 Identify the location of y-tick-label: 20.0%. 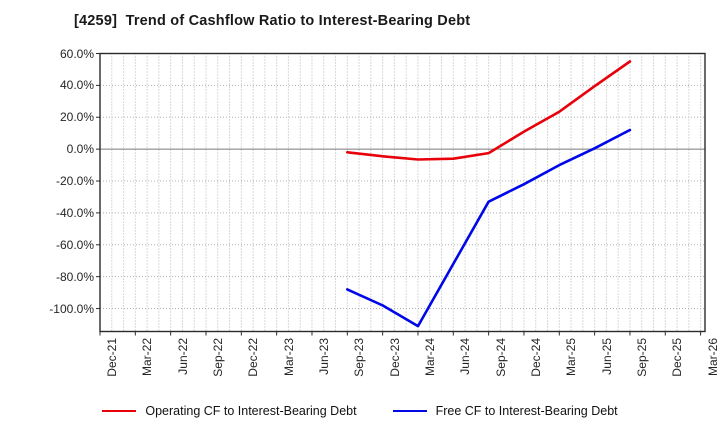
(76, 117).